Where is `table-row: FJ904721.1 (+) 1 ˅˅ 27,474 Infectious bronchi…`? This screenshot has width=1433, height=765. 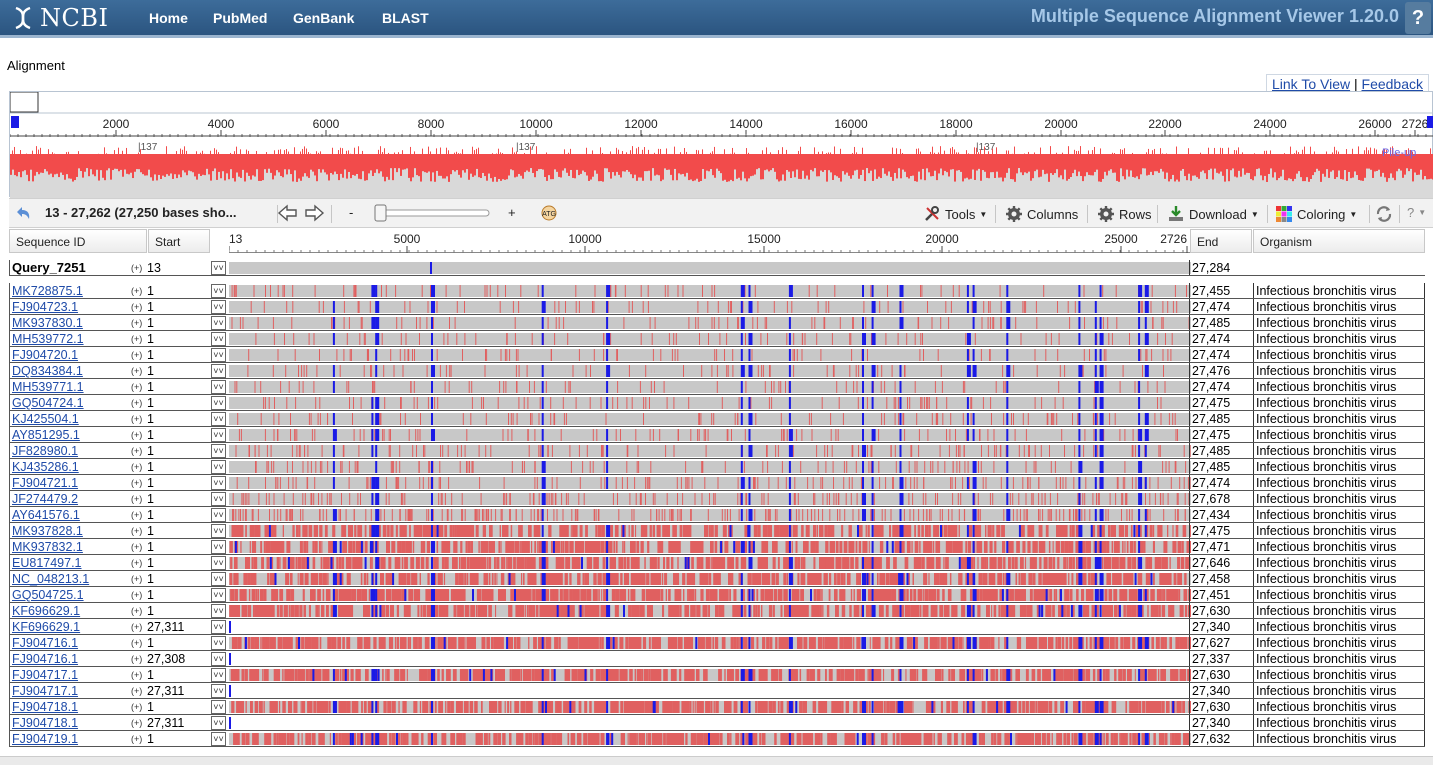
table-row: FJ904721.1 (+) 1 ˅˅ 27,474 Infectious bronchi… is located at coordinates (717, 483).